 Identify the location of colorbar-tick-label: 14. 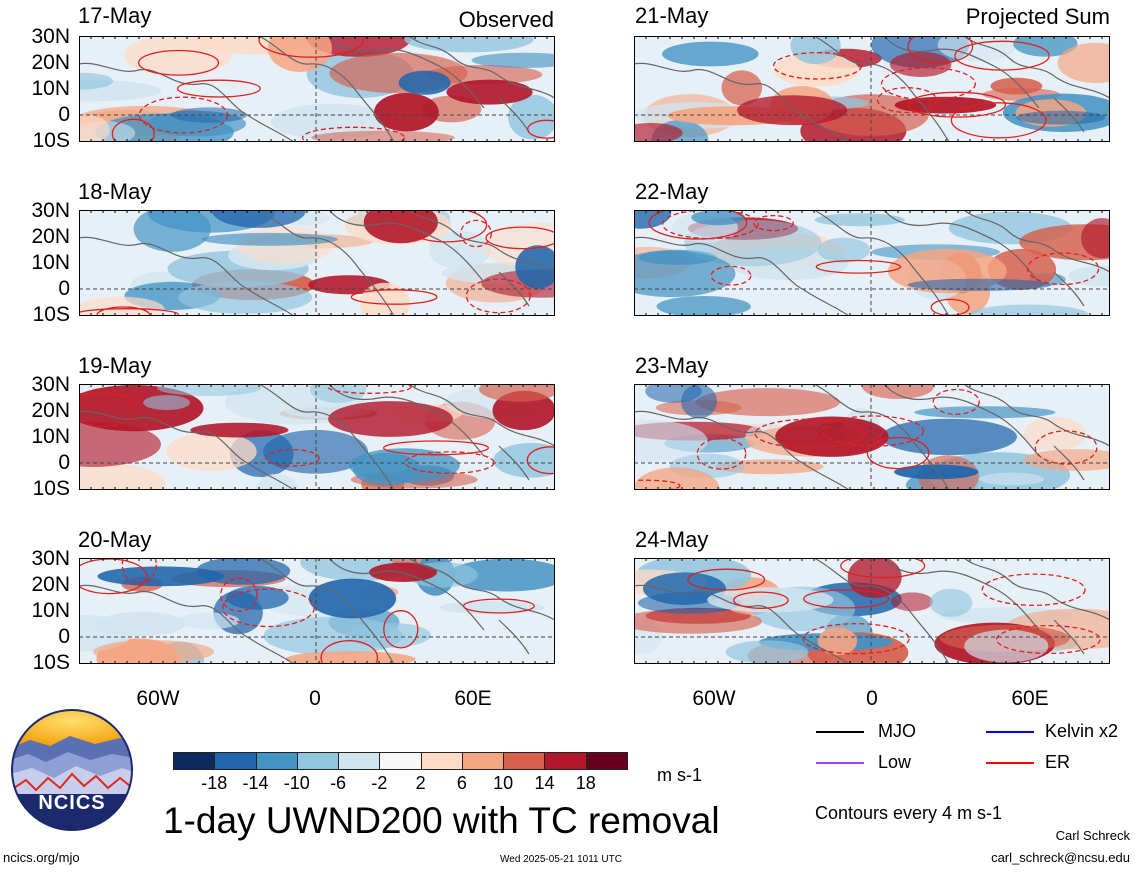
(544, 783).